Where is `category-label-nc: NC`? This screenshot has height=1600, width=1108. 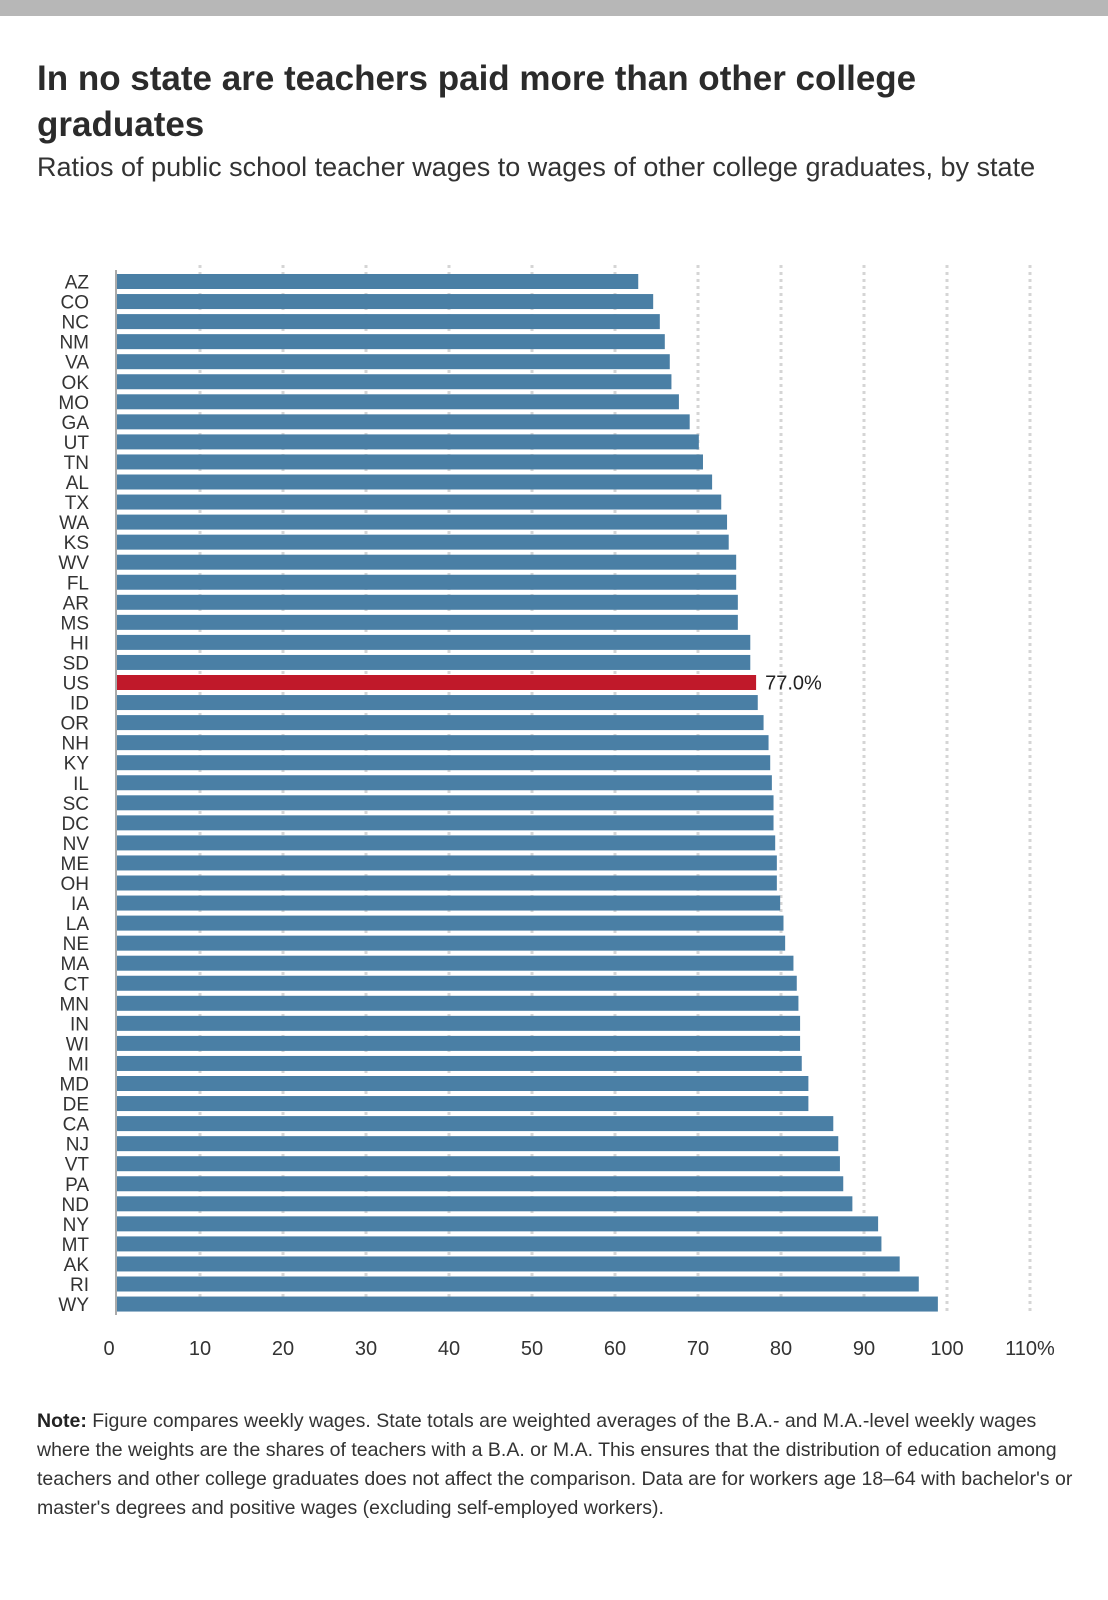
category-label-nc: NC is located at coordinates (75, 323).